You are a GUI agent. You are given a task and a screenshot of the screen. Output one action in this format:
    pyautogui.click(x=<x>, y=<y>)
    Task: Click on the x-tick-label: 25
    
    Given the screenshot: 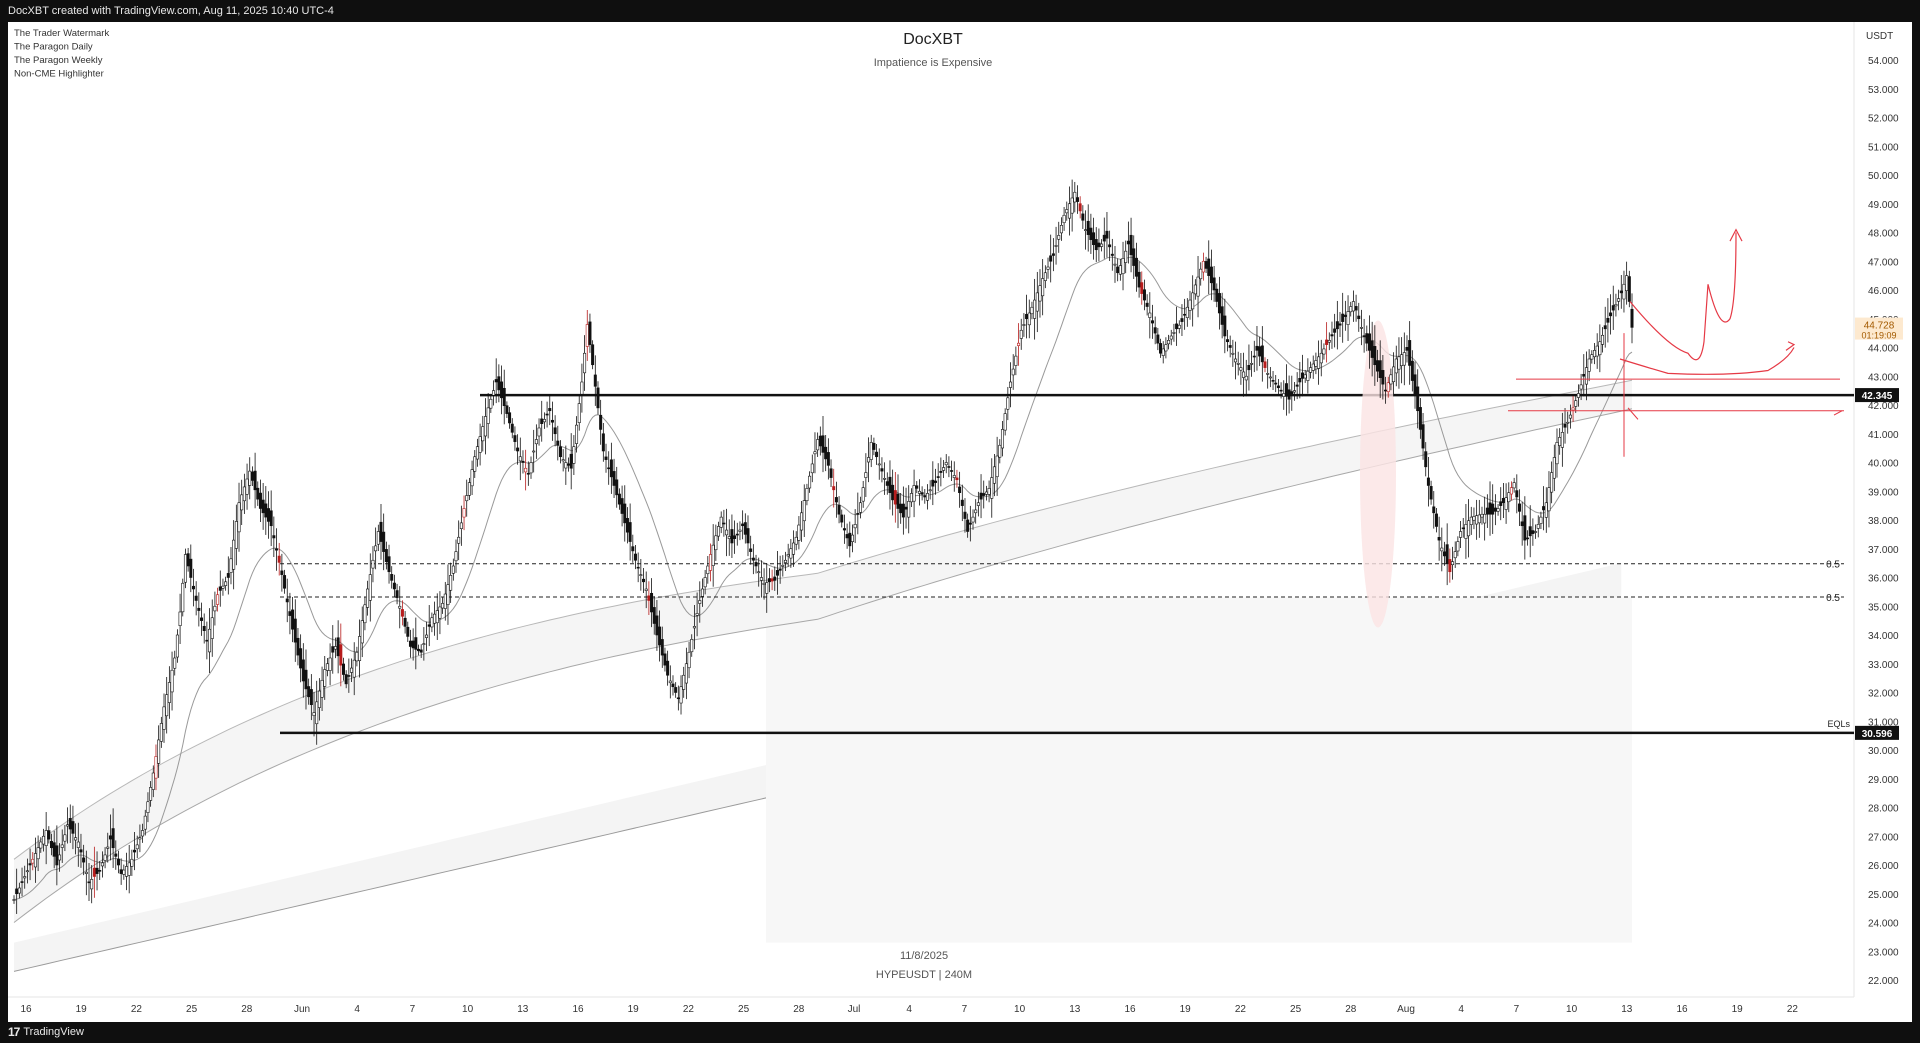 What is the action you would take?
    pyautogui.click(x=1296, y=1009)
    